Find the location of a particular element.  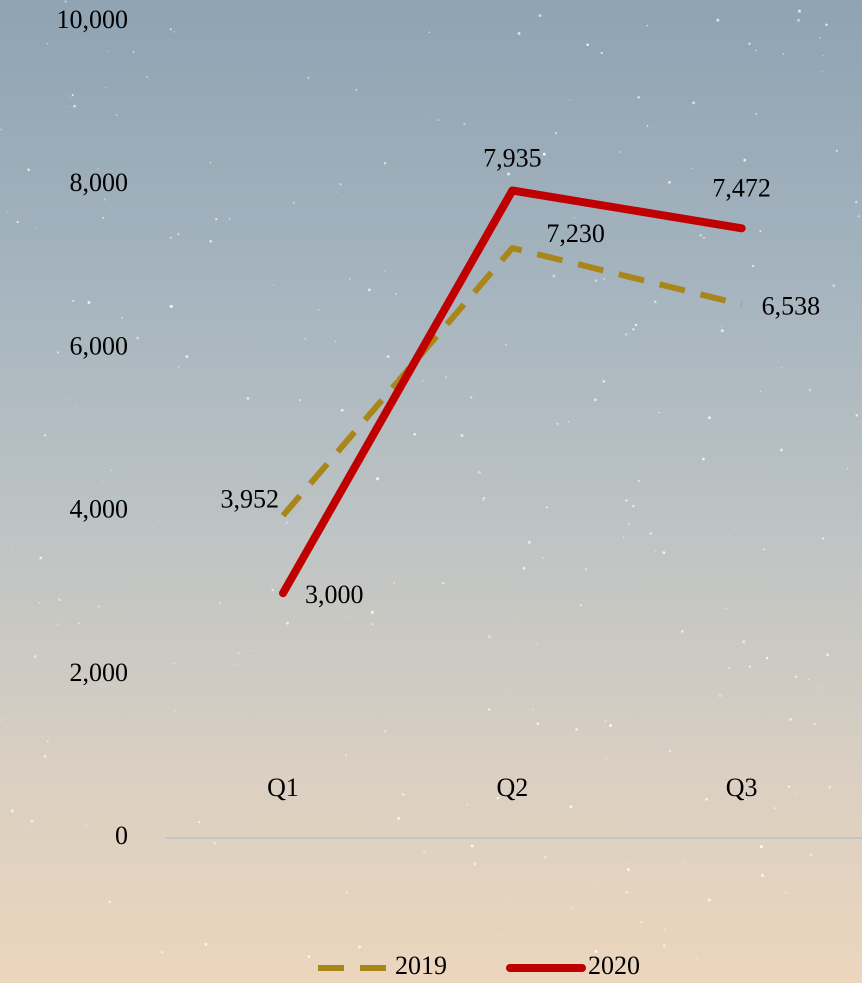

y-tick-label: 10,000 is located at coordinates (93, 19).